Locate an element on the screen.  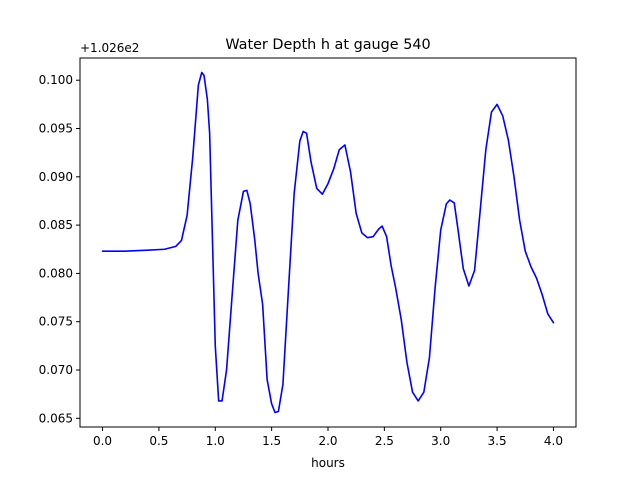
x-tick-label: 0.5 is located at coordinates (158, 441).